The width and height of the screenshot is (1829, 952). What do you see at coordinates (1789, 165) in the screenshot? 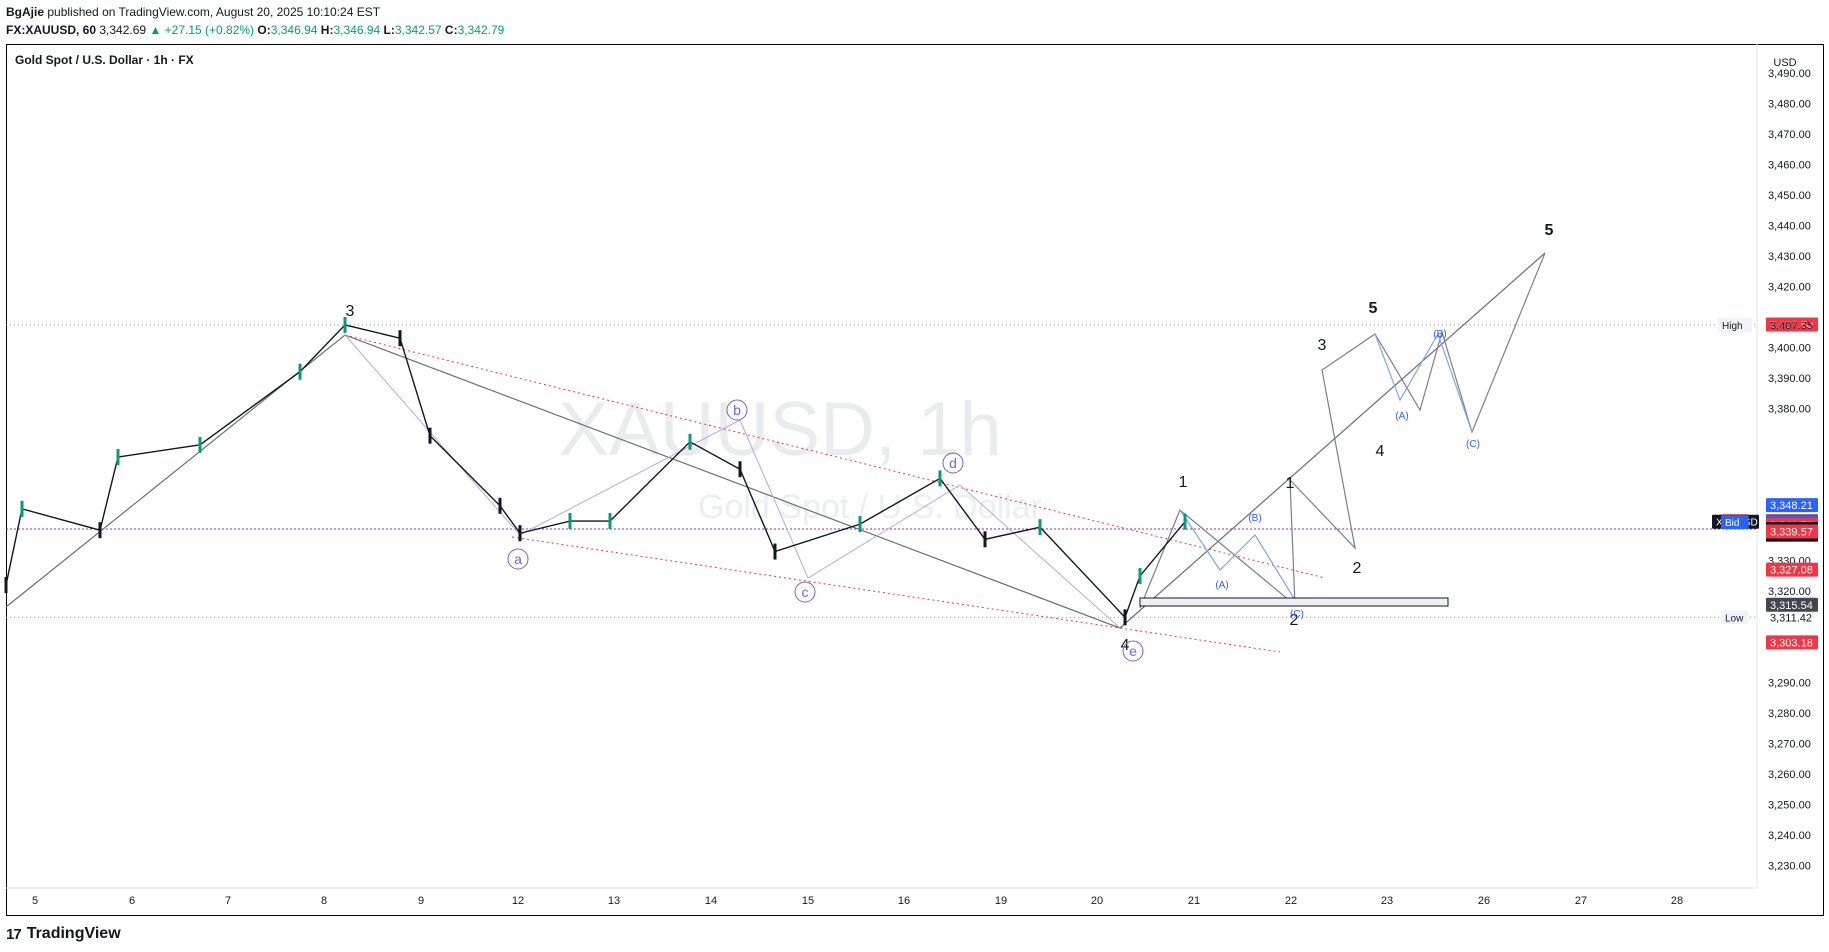
I see `y-tick-label: 3,460.00` at bounding box center [1789, 165].